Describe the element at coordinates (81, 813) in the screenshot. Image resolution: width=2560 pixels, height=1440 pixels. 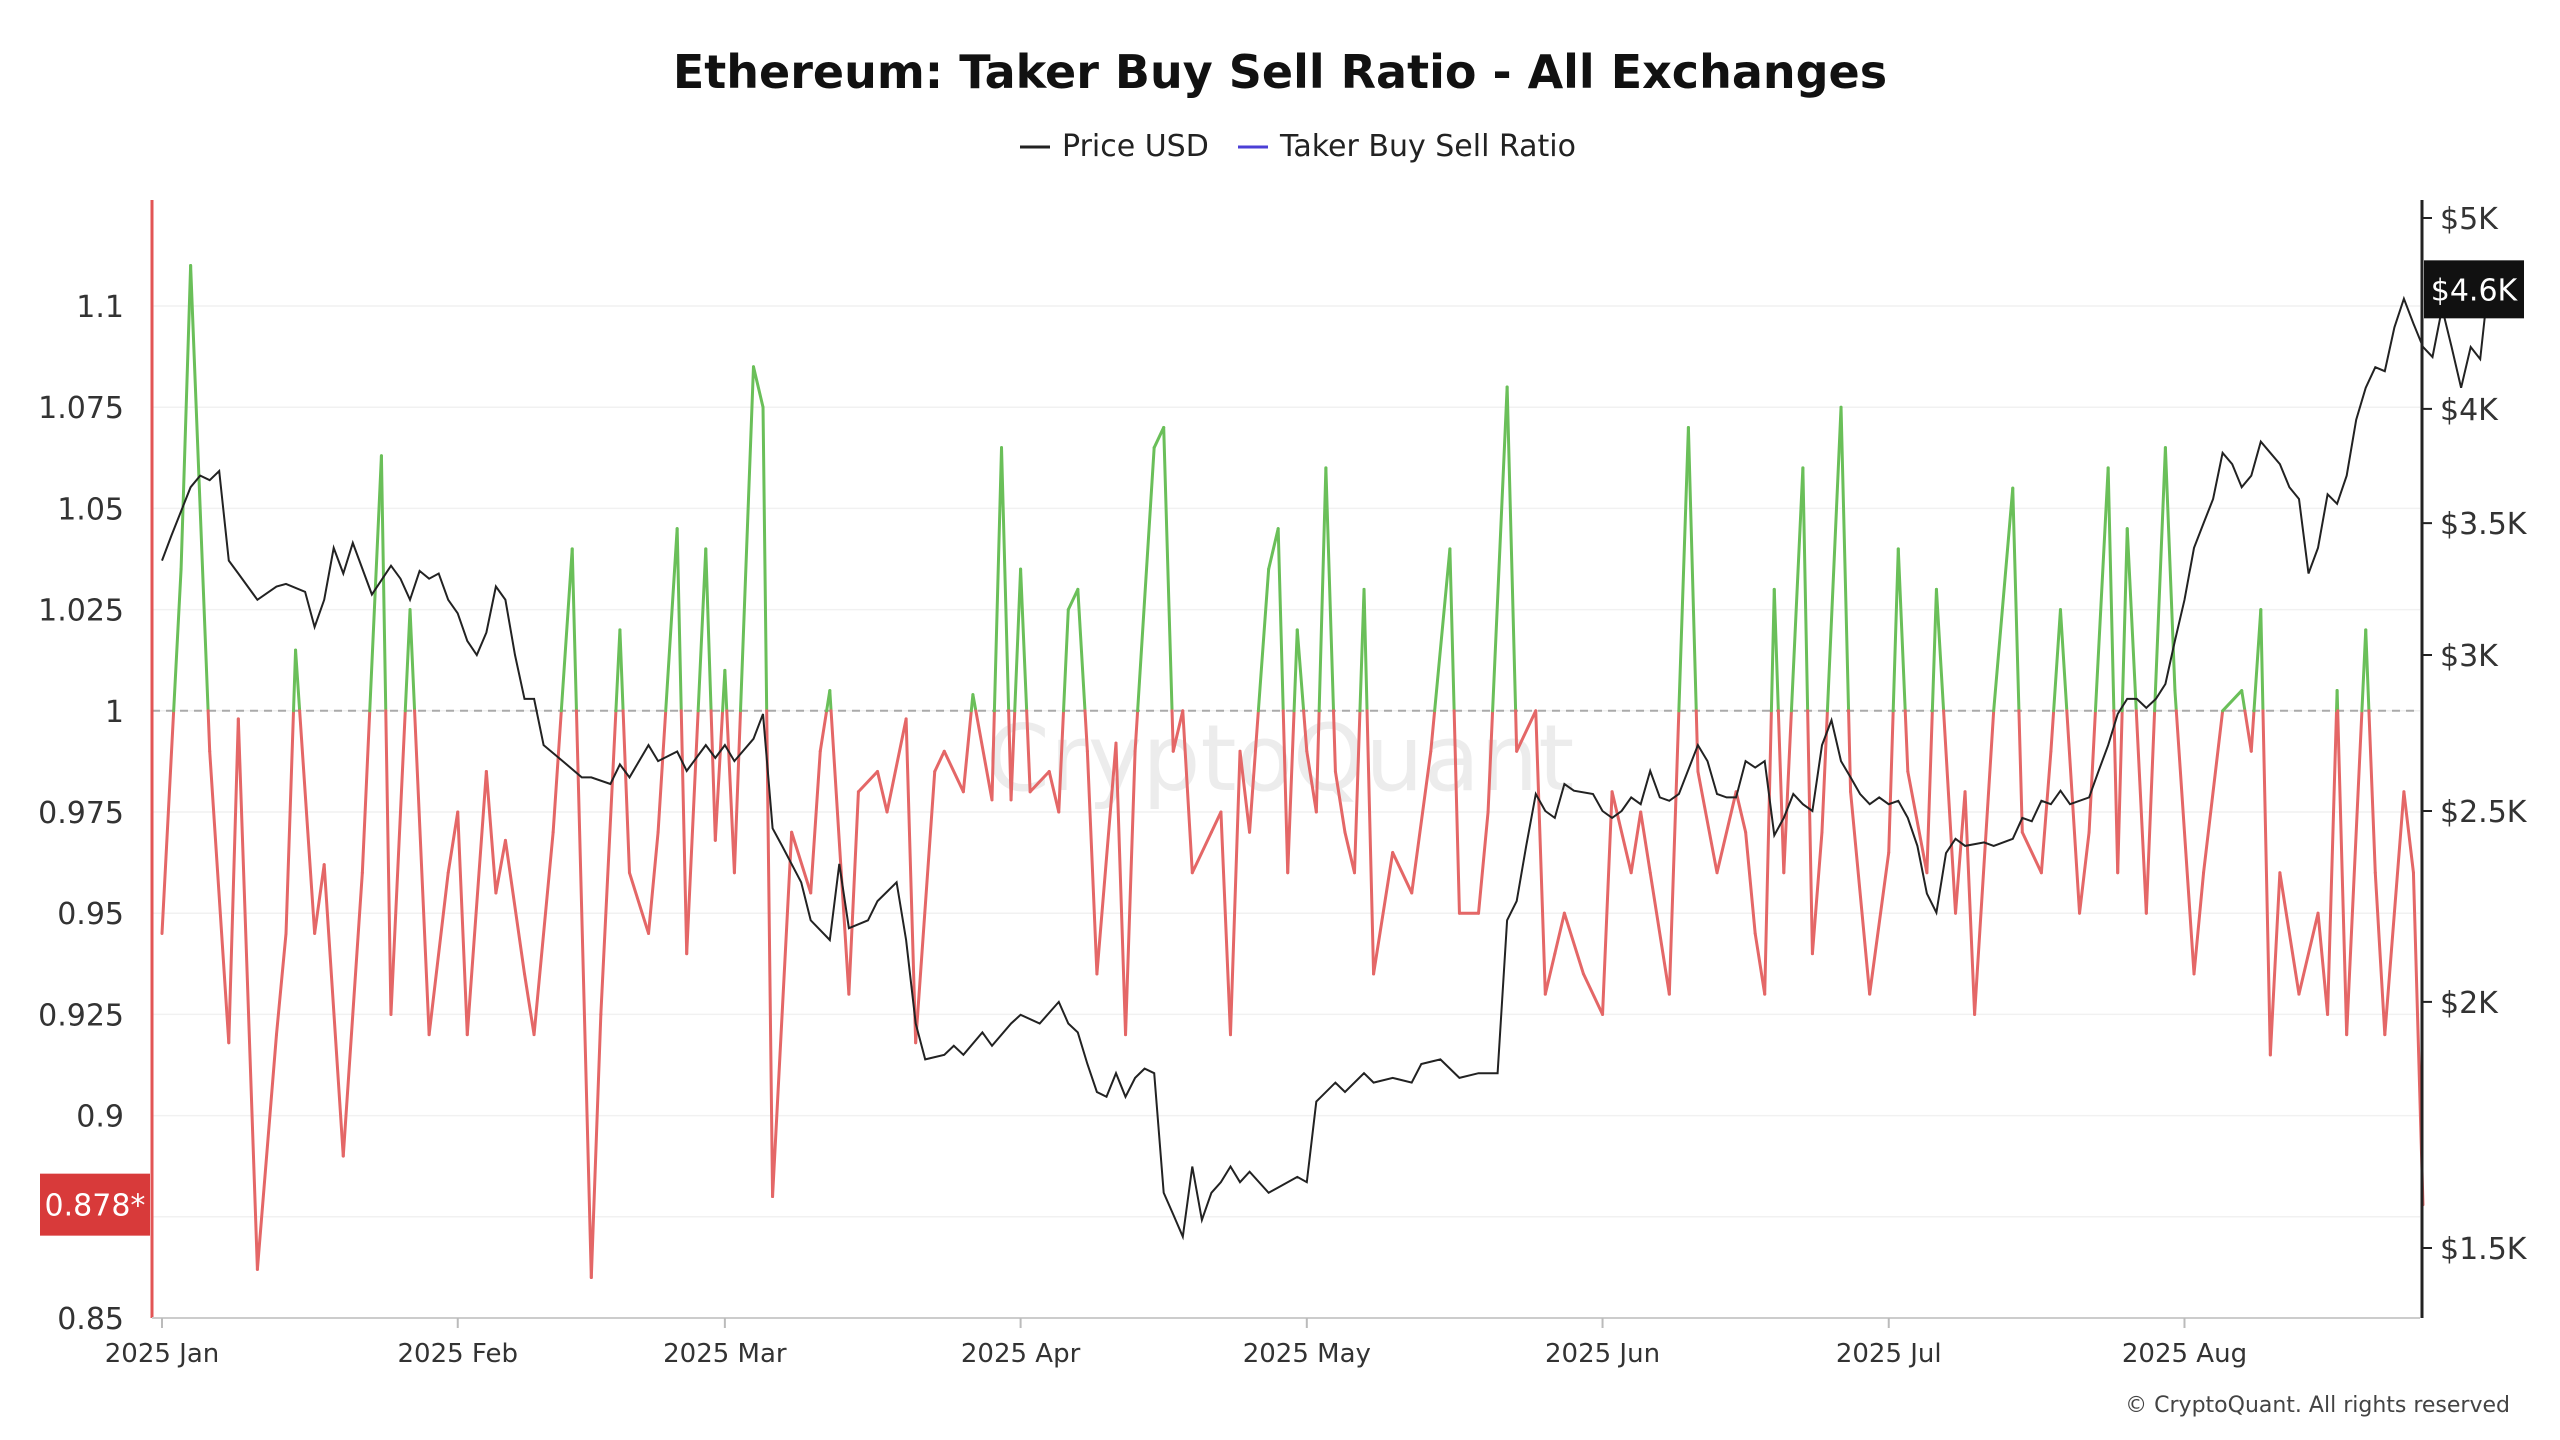
I see `left-axis-ticks: 0.85 0.9 0.925 0.95 0.975 1 1.025 1.05 1.075 1.1` at that location.